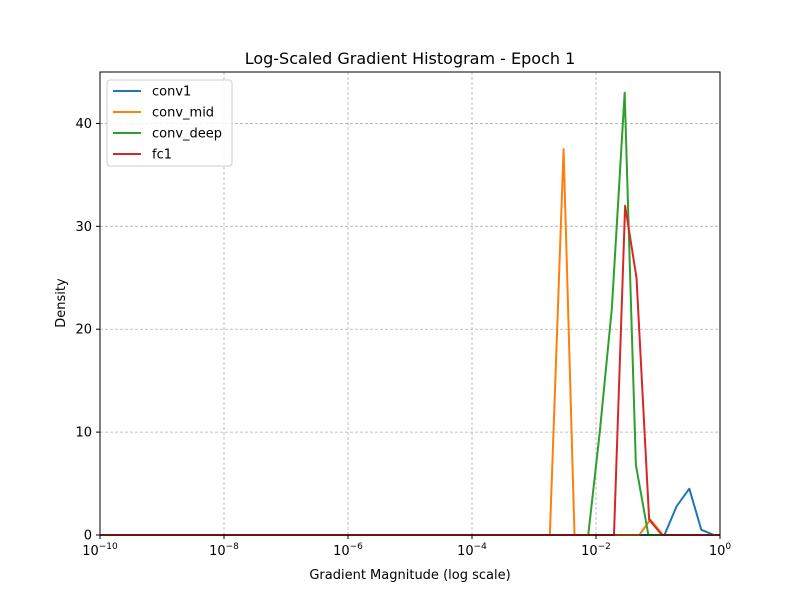 This screenshot has height=604, width=800. What do you see at coordinates (171, 92) in the screenshot?
I see `legend-label: conv1` at bounding box center [171, 92].